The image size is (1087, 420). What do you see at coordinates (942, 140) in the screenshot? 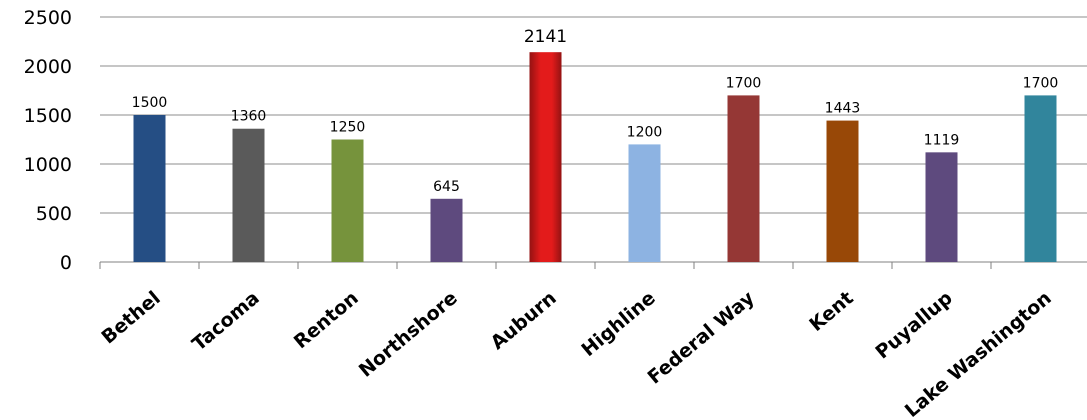
I see `data-label: 1119` at bounding box center [942, 140].